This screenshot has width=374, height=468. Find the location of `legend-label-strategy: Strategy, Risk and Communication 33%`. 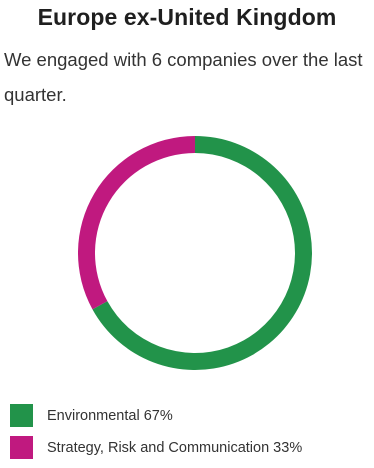

legend-label-strategy: Strategy, Risk and Communication 33% is located at coordinates (175, 447).